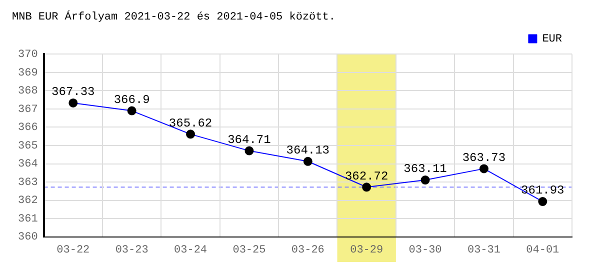 The image size is (600, 270). Describe the element at coordinates (543, 250) in the screenshot. I see `x-tick-label: 04-01` at that location.